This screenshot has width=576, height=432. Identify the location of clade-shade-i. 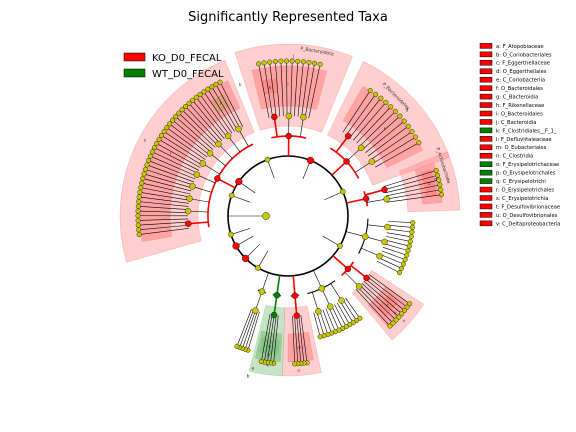
(289, 88).